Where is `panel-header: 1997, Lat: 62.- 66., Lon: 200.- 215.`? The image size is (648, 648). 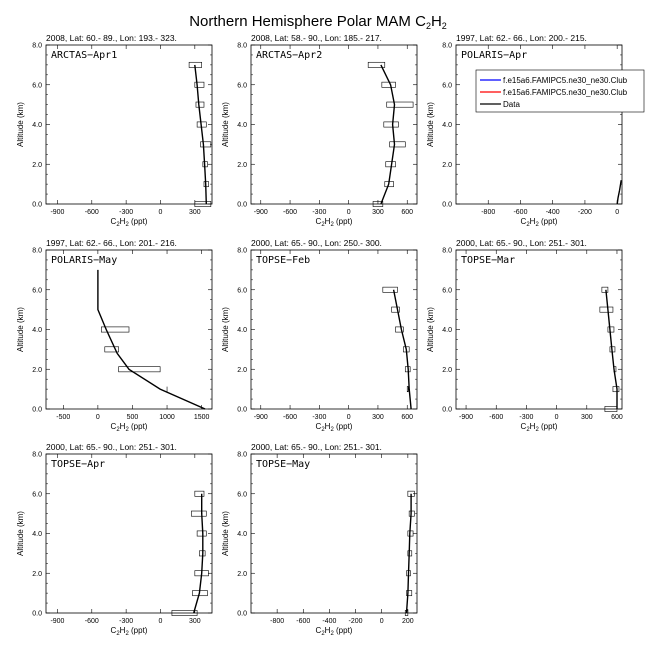
panel-header: 1997, Lat: 62.- 66., Lon: 200.- 215. is located at coordinates (521, 38).